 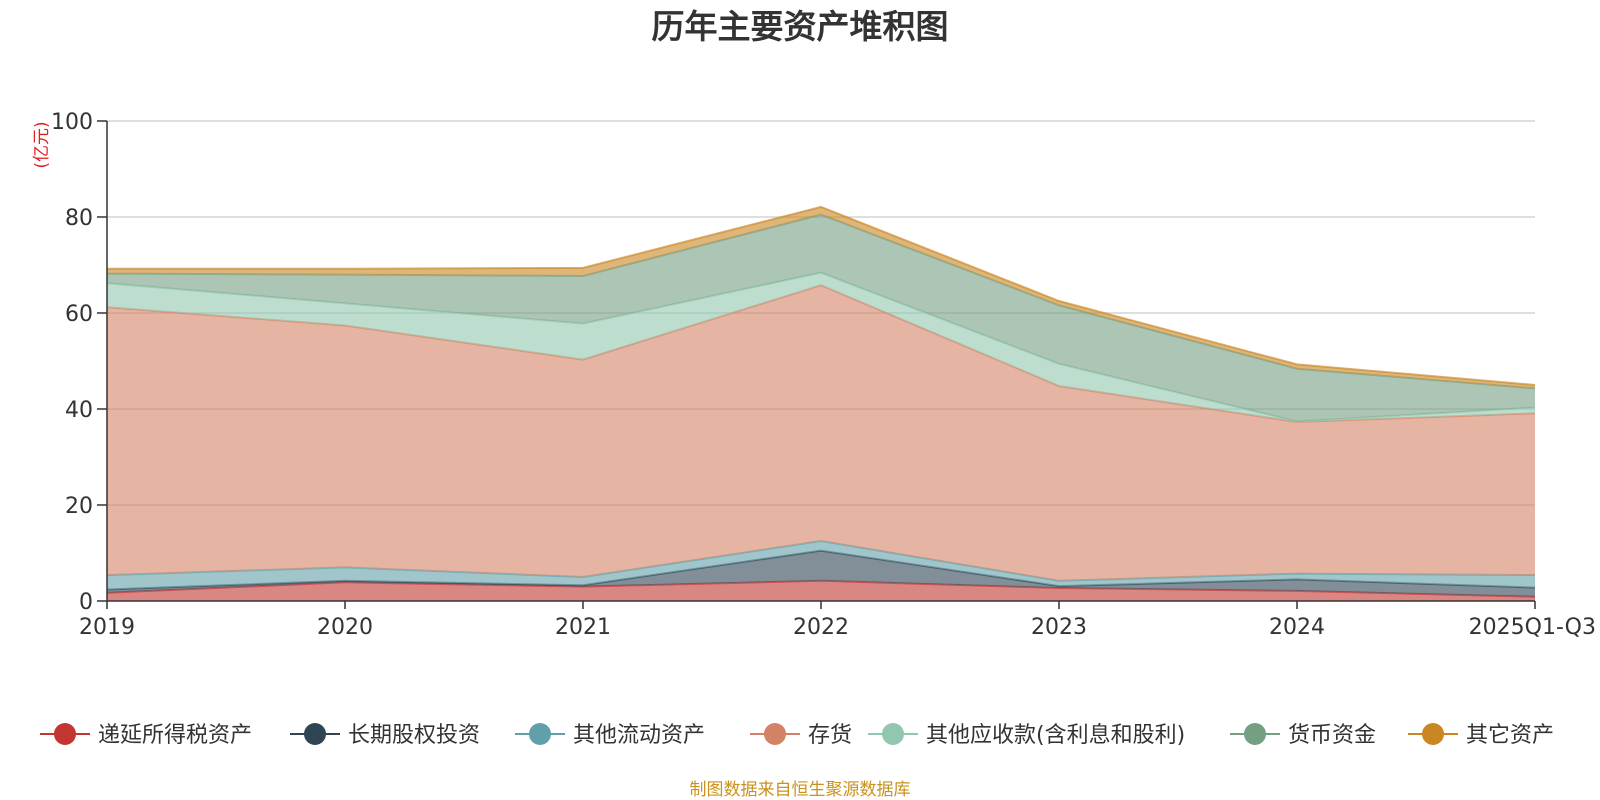 I want to click on x-tick-label: 2021, so click(x=583, y=627).